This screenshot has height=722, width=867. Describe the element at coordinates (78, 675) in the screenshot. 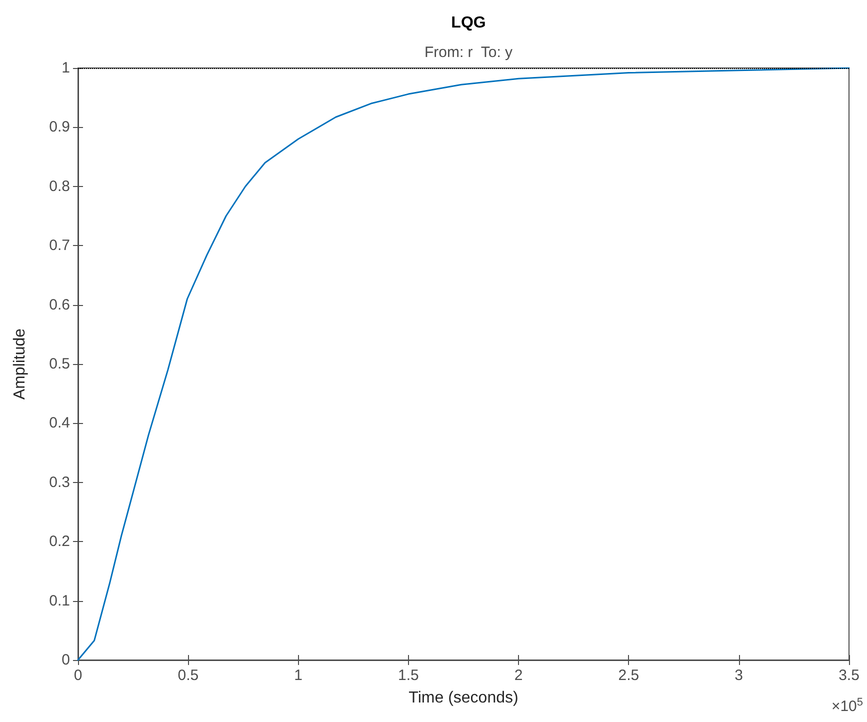

I see `x-tick-label: 0` at that location.